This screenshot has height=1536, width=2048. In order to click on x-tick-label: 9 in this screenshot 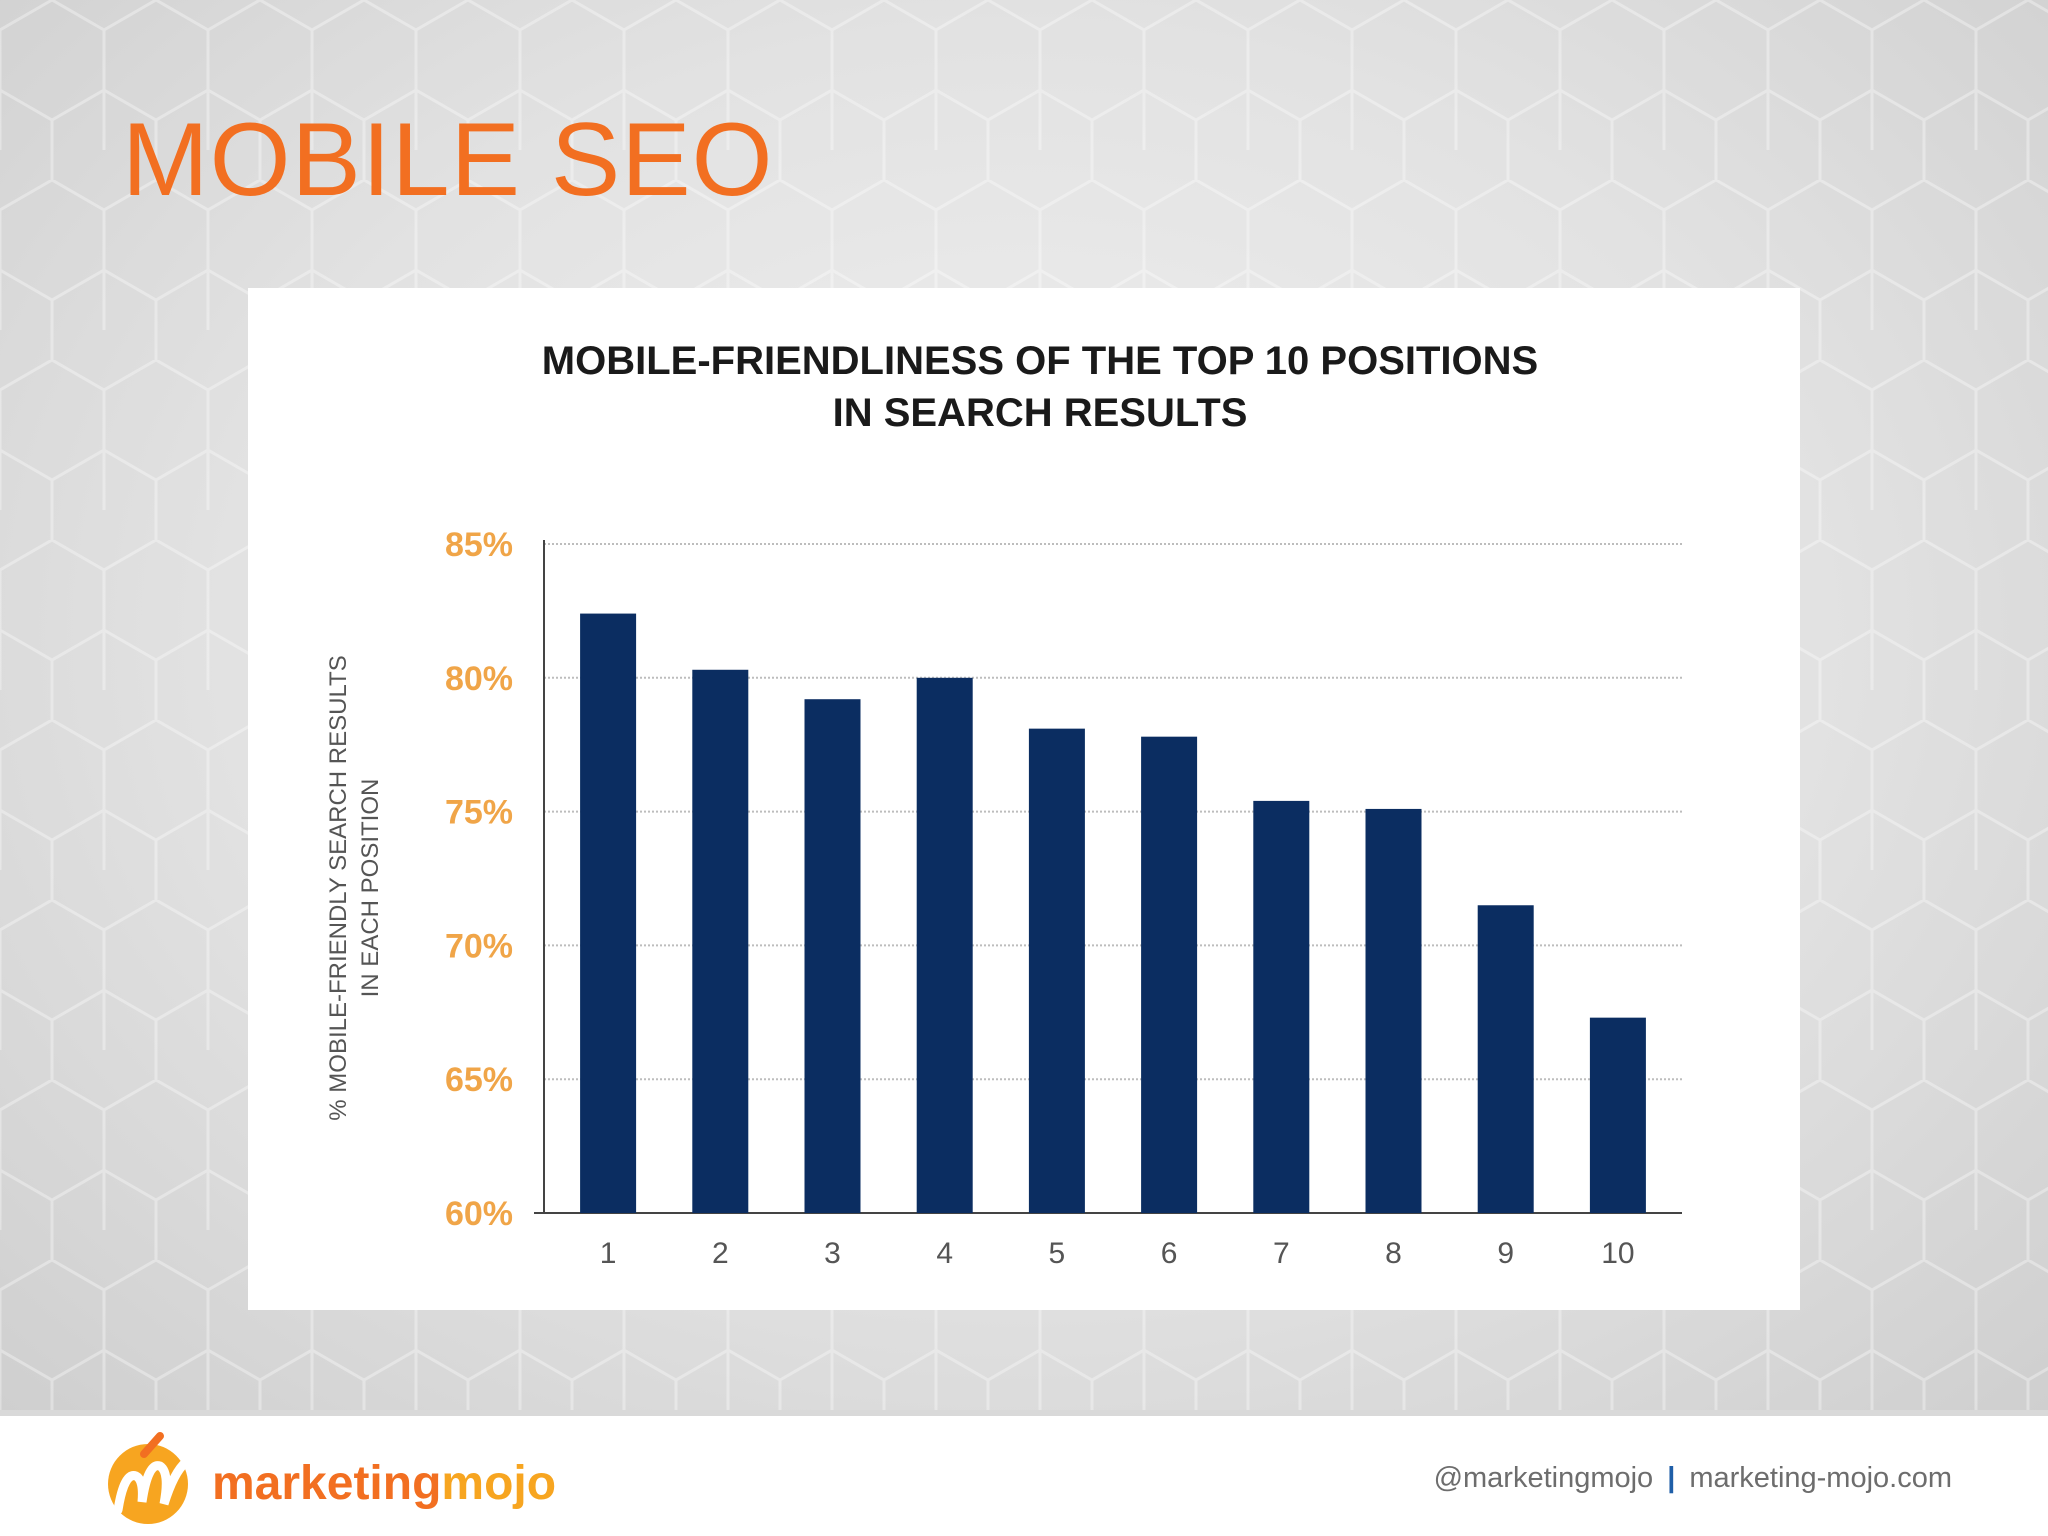, I will do `click(1505, 1253)`.